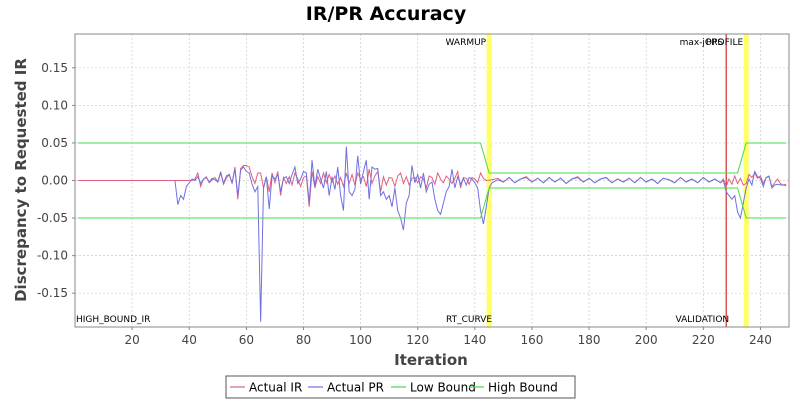 The image size is (800, 404). I want to click on y-tick-label: -0.05, so click(52, 218).